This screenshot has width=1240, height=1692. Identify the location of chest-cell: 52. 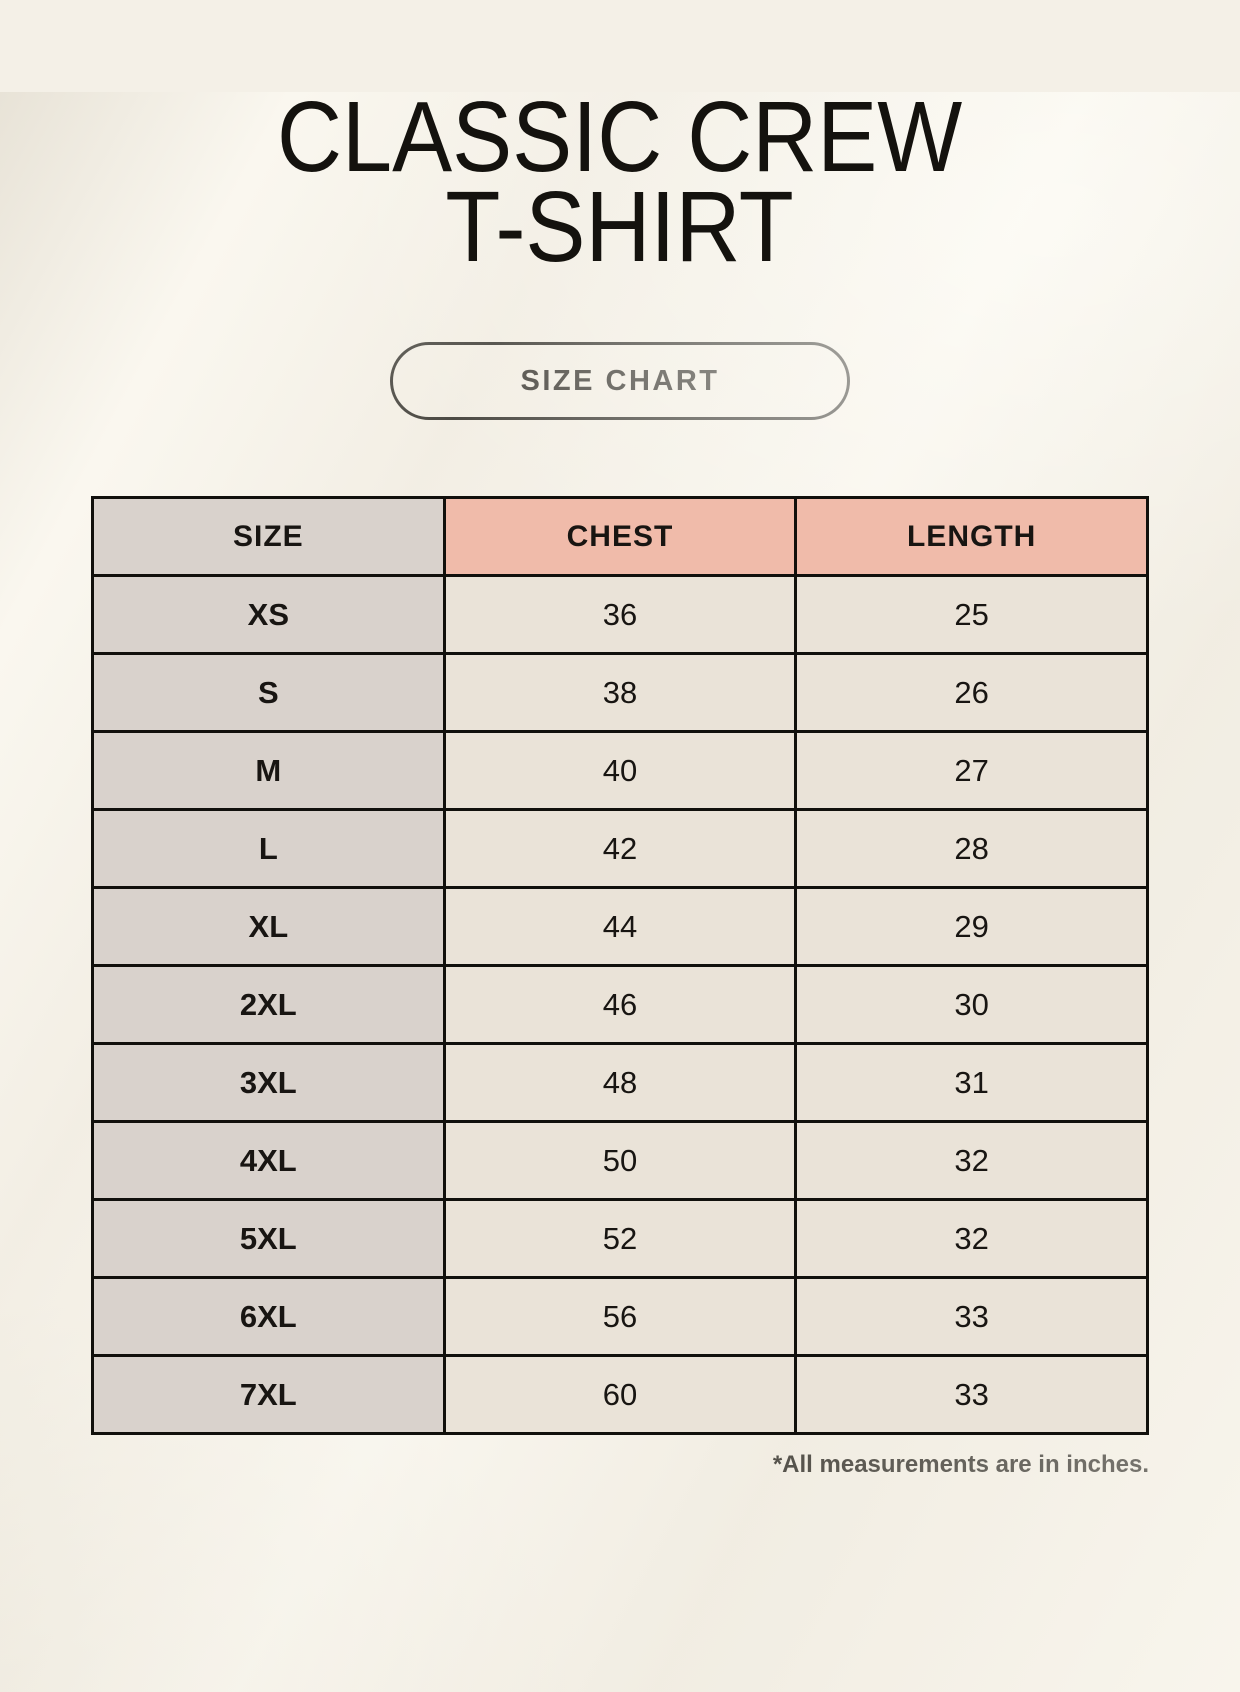
(620, 1238).